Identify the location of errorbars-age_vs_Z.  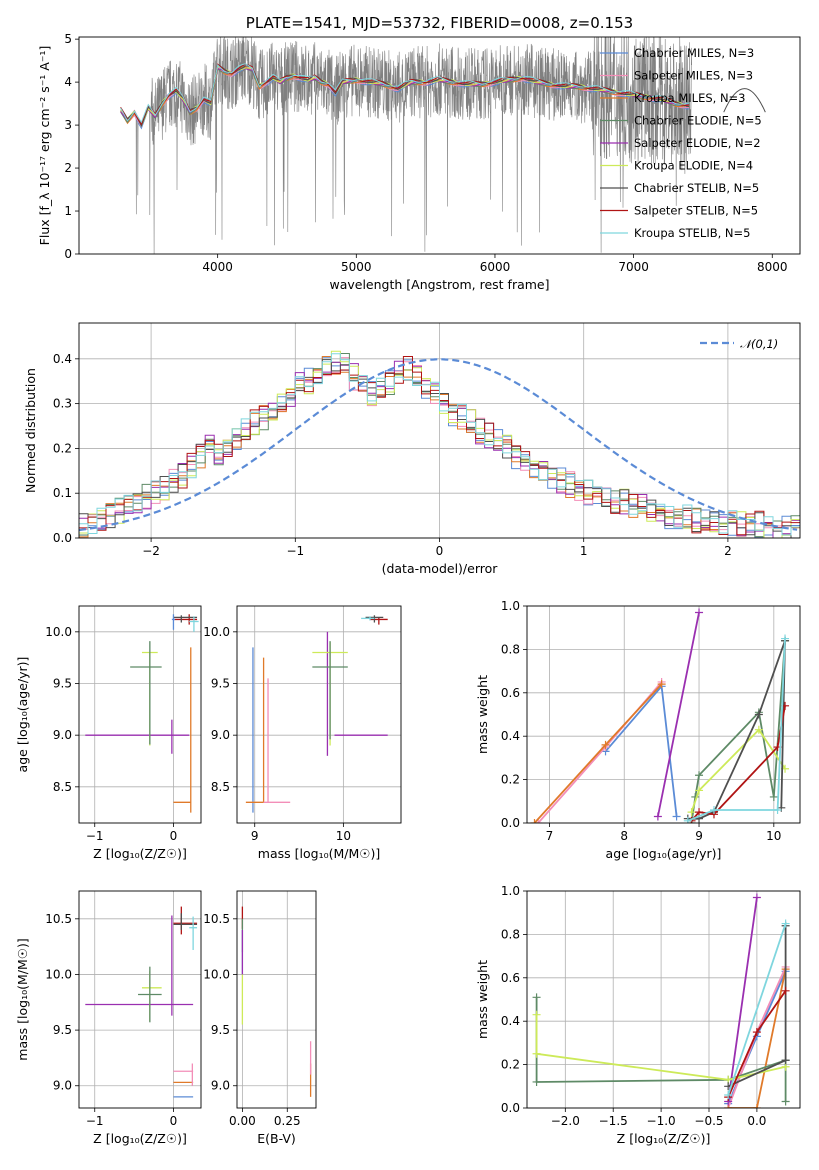
(142, 713).